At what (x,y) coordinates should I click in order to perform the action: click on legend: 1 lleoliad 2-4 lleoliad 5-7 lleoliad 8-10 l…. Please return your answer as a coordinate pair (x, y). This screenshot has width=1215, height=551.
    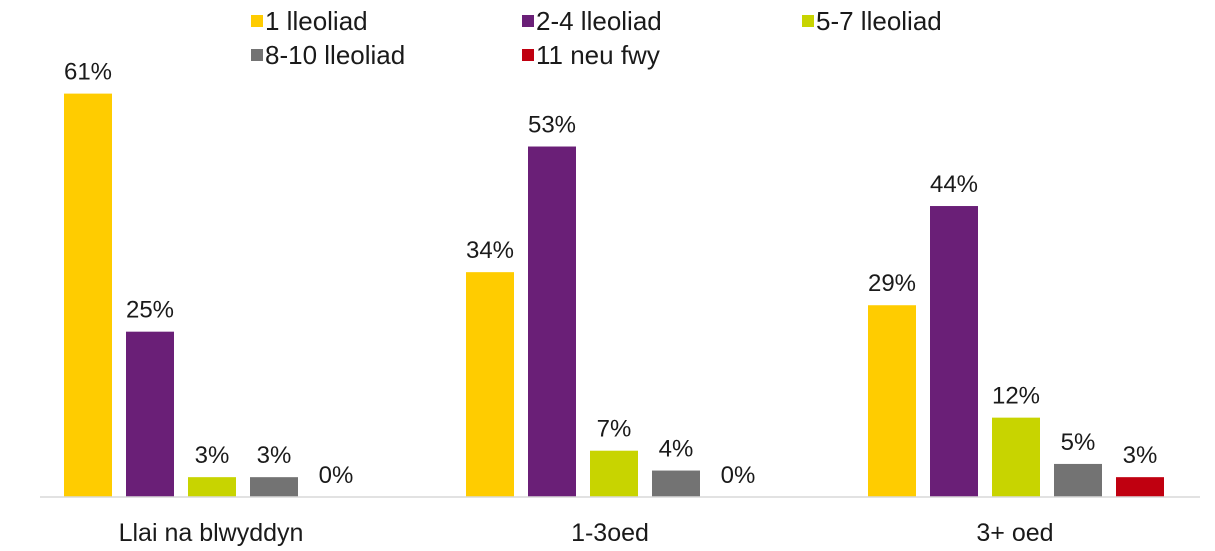
    Looking at the image, I should click on (596, 38).